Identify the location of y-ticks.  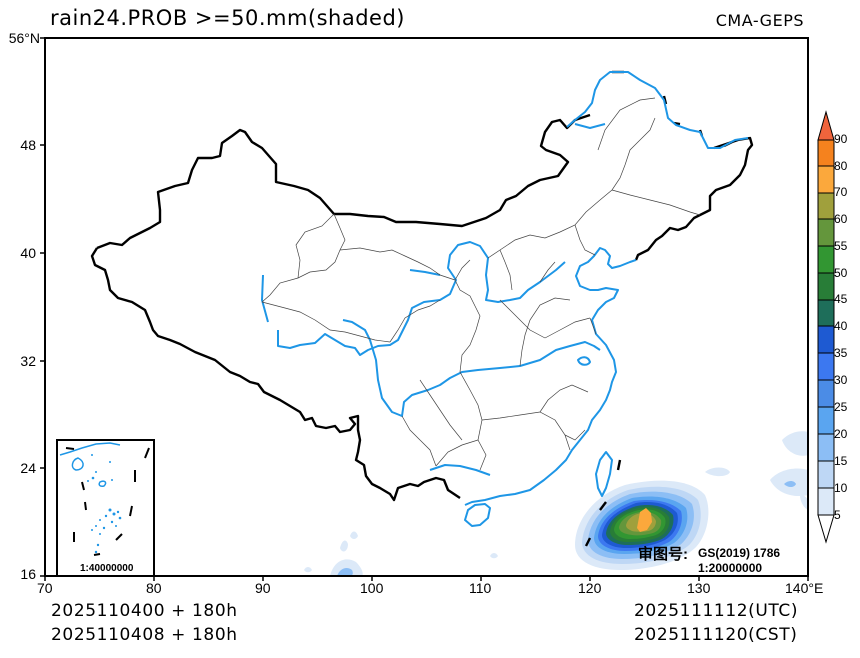
(42, 307).